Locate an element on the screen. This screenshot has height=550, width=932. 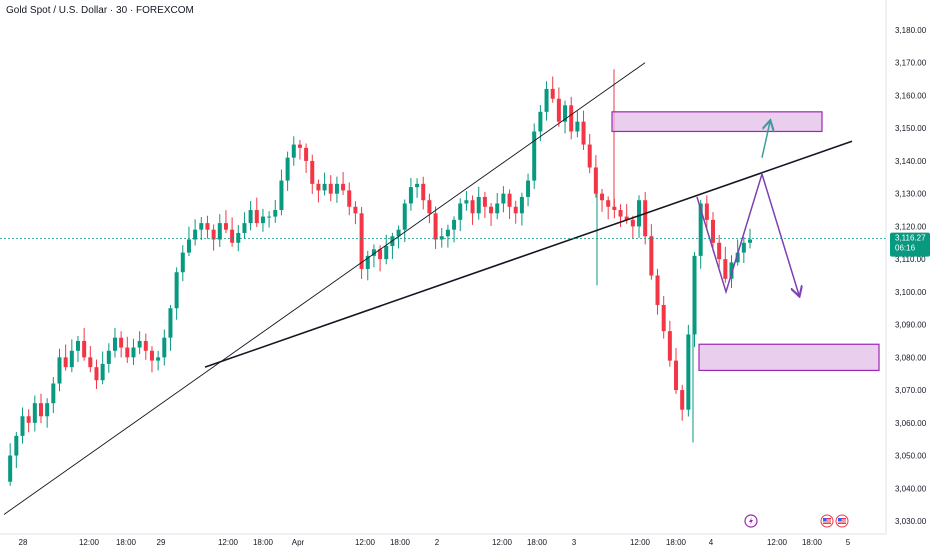
flash-icon is located at coordinates (751, 521).